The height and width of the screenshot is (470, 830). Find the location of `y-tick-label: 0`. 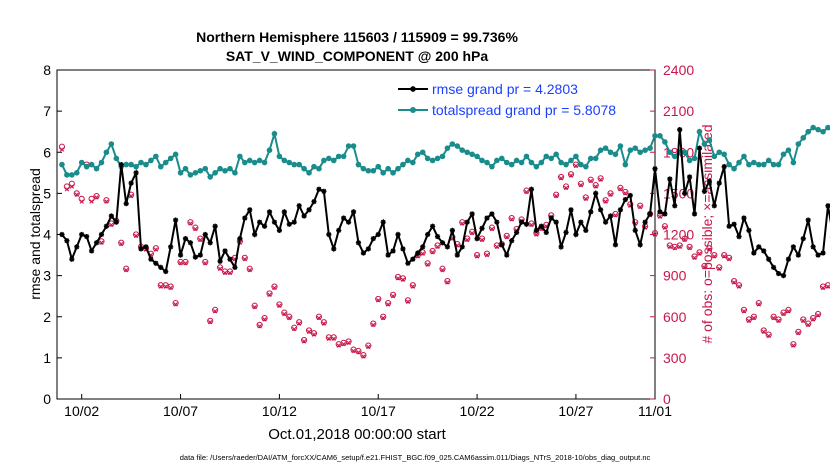

y-tick-label: 0 is located at coordinates (47, 399).